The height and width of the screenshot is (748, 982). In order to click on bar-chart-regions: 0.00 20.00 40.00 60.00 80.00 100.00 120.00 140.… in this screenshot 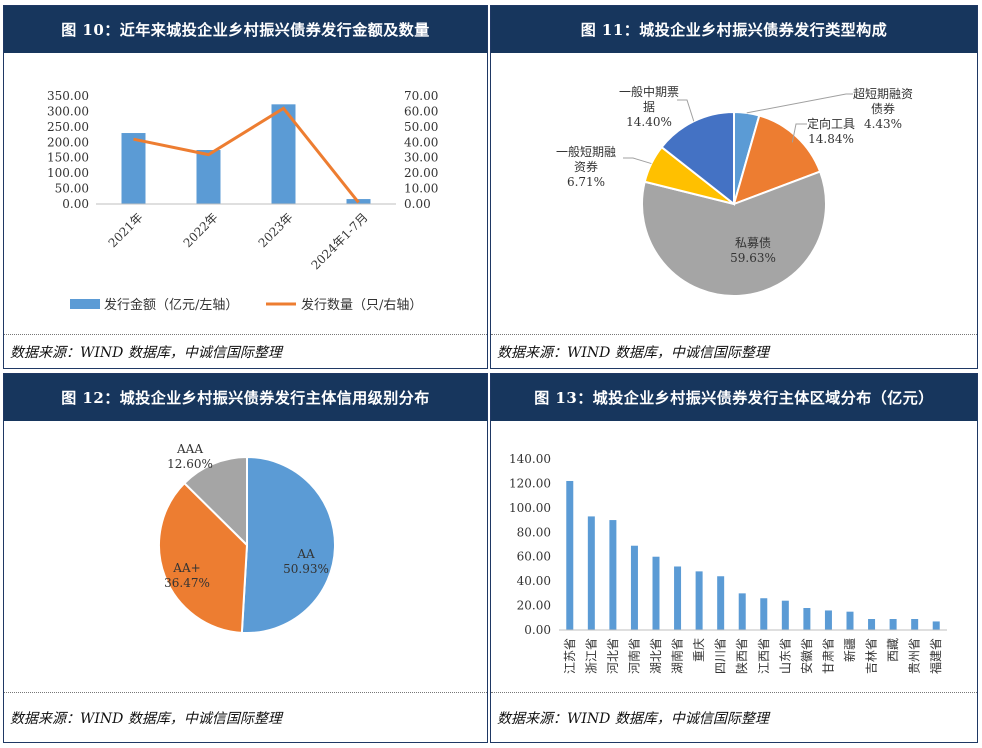, I will do `click(728, 563)`.